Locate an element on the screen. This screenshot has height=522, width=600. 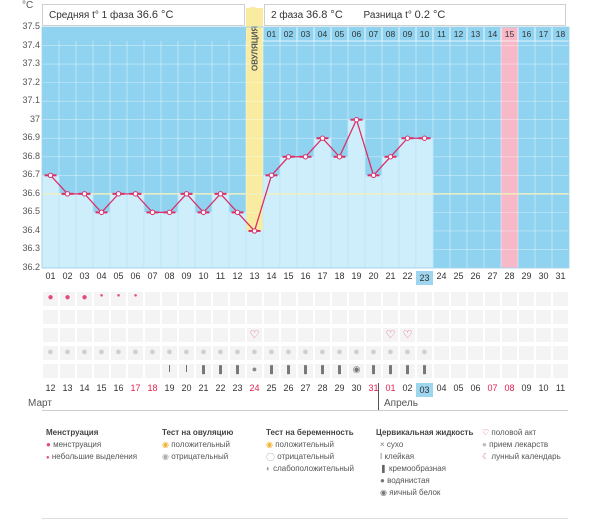
cycle-day-label: 28 is located at coordinates (509, 276).